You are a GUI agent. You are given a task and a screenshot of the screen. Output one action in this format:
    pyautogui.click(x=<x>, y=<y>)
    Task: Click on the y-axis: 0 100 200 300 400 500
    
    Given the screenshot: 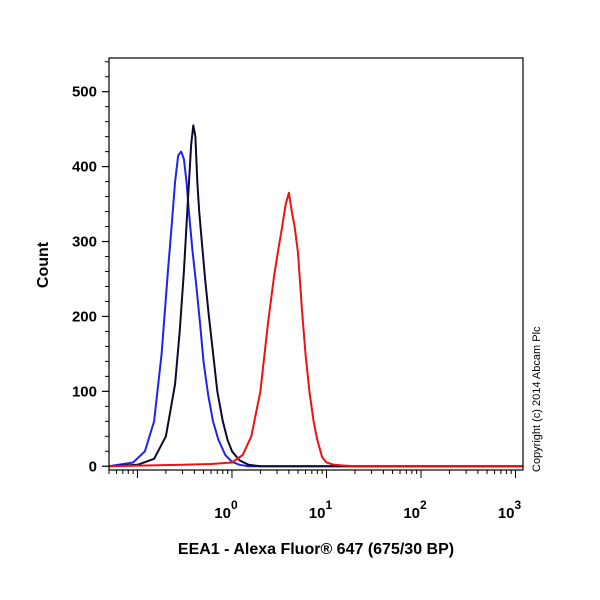 What is the action you would take?
    pyautogui.click(x=90, y=268)
    